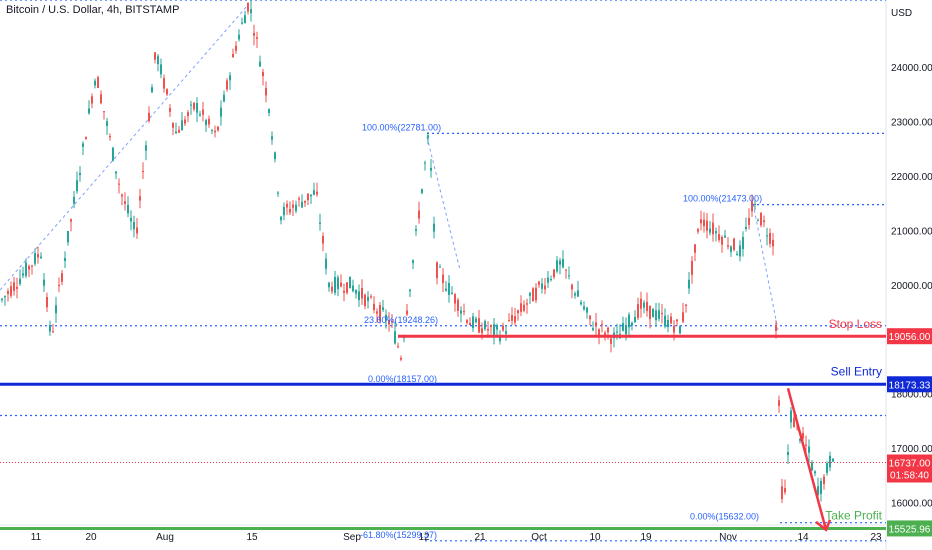 Image resolution: width=932 pixels, height=550 pixels. I want to click on take-profit-price-text: 15525.96, so click(910, 529).